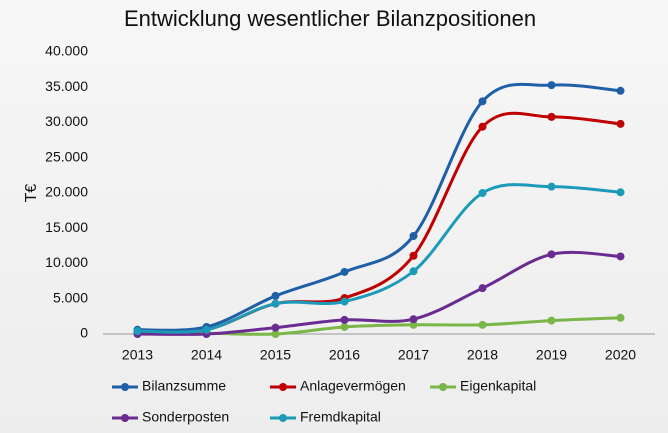 This screenshot has width=668, height=433. Describe the element at coordinates (620, 355) in the screenshot. I see `x-tick-label: 2020` at that location.